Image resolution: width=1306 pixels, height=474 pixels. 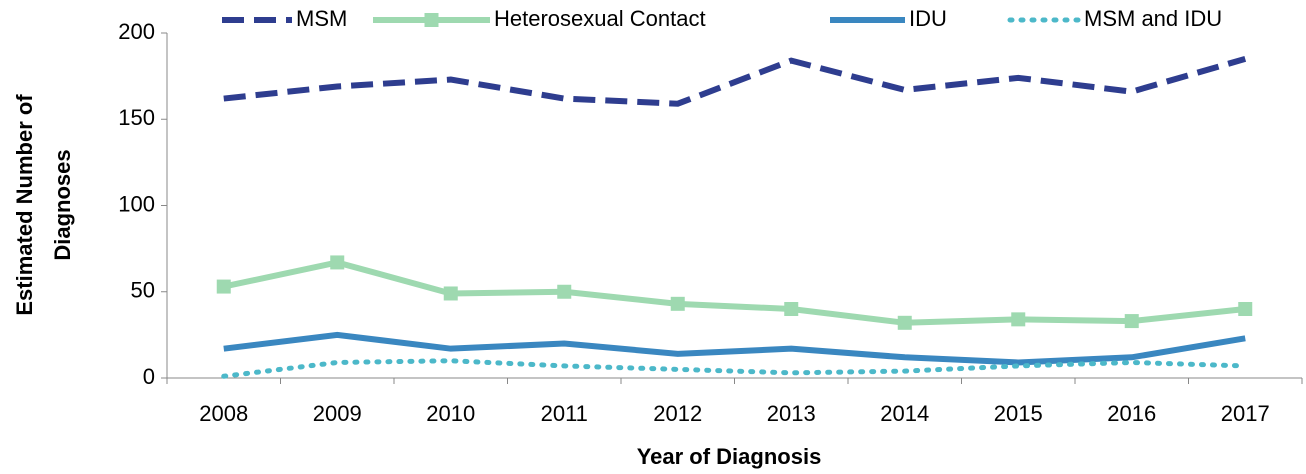 What do you see at coordinates (1131, 413) in the screenshot?
I see `x-tick-label: 2016` at bounding box center [1131, 413].